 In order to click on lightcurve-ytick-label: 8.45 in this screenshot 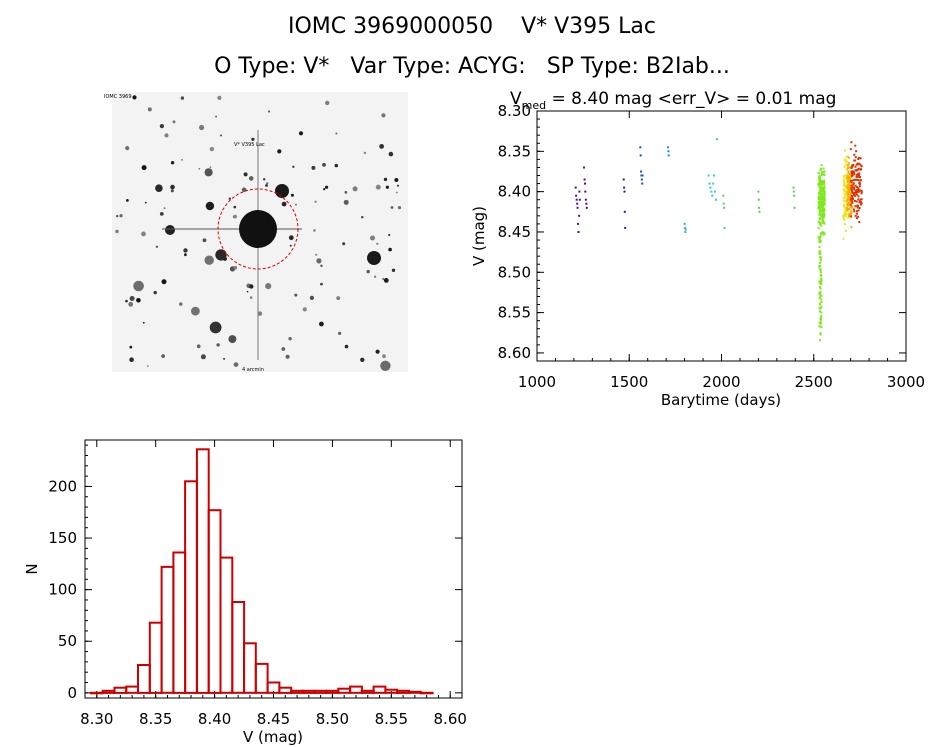, I will do `click(514, 232)`.